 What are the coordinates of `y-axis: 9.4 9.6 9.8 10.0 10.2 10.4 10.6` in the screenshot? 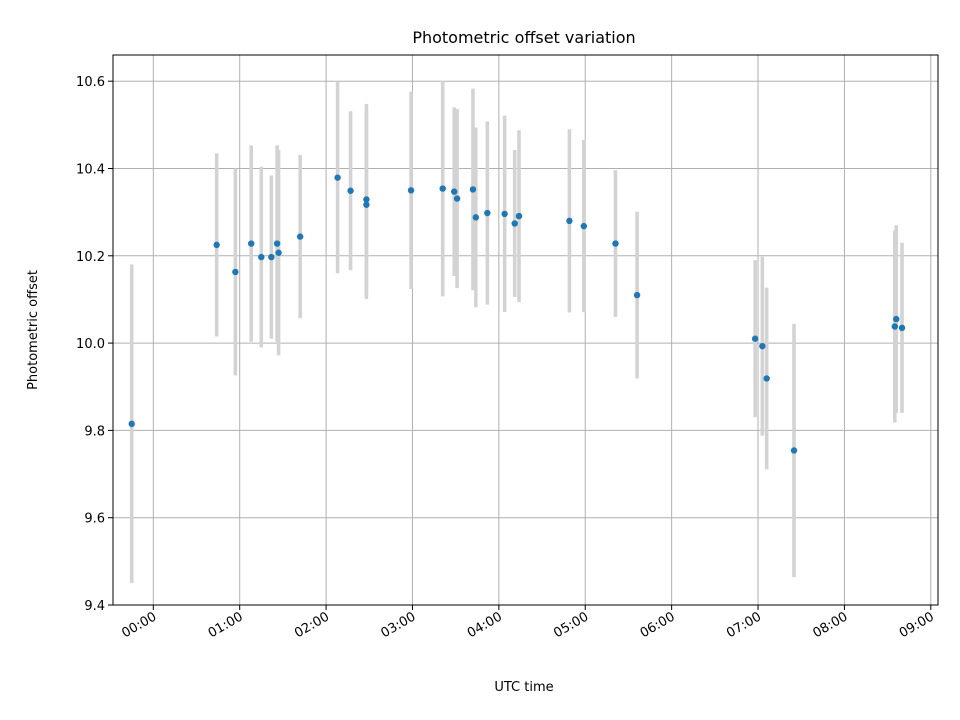 It's located at (94, 344).